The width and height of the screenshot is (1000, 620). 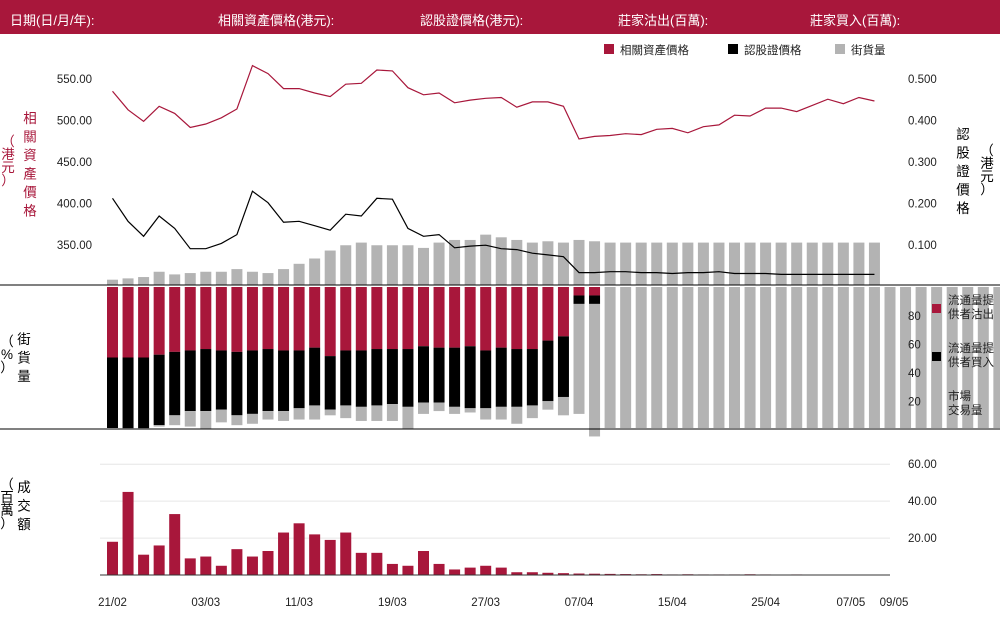 I want to click on right-axis-label-char: 股, so click(x=963, y=153).